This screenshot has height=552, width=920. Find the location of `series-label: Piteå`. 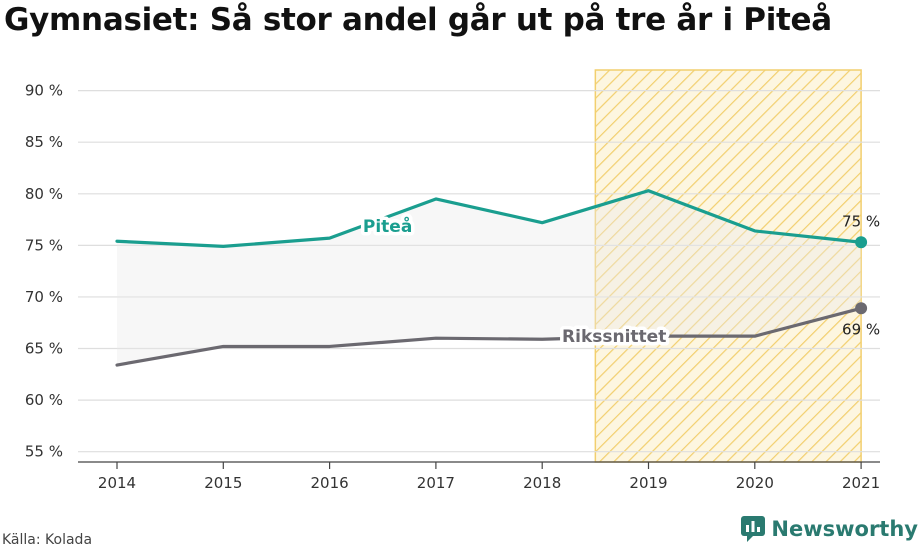

series-label: Piteå is located at coordinates (387, 226).